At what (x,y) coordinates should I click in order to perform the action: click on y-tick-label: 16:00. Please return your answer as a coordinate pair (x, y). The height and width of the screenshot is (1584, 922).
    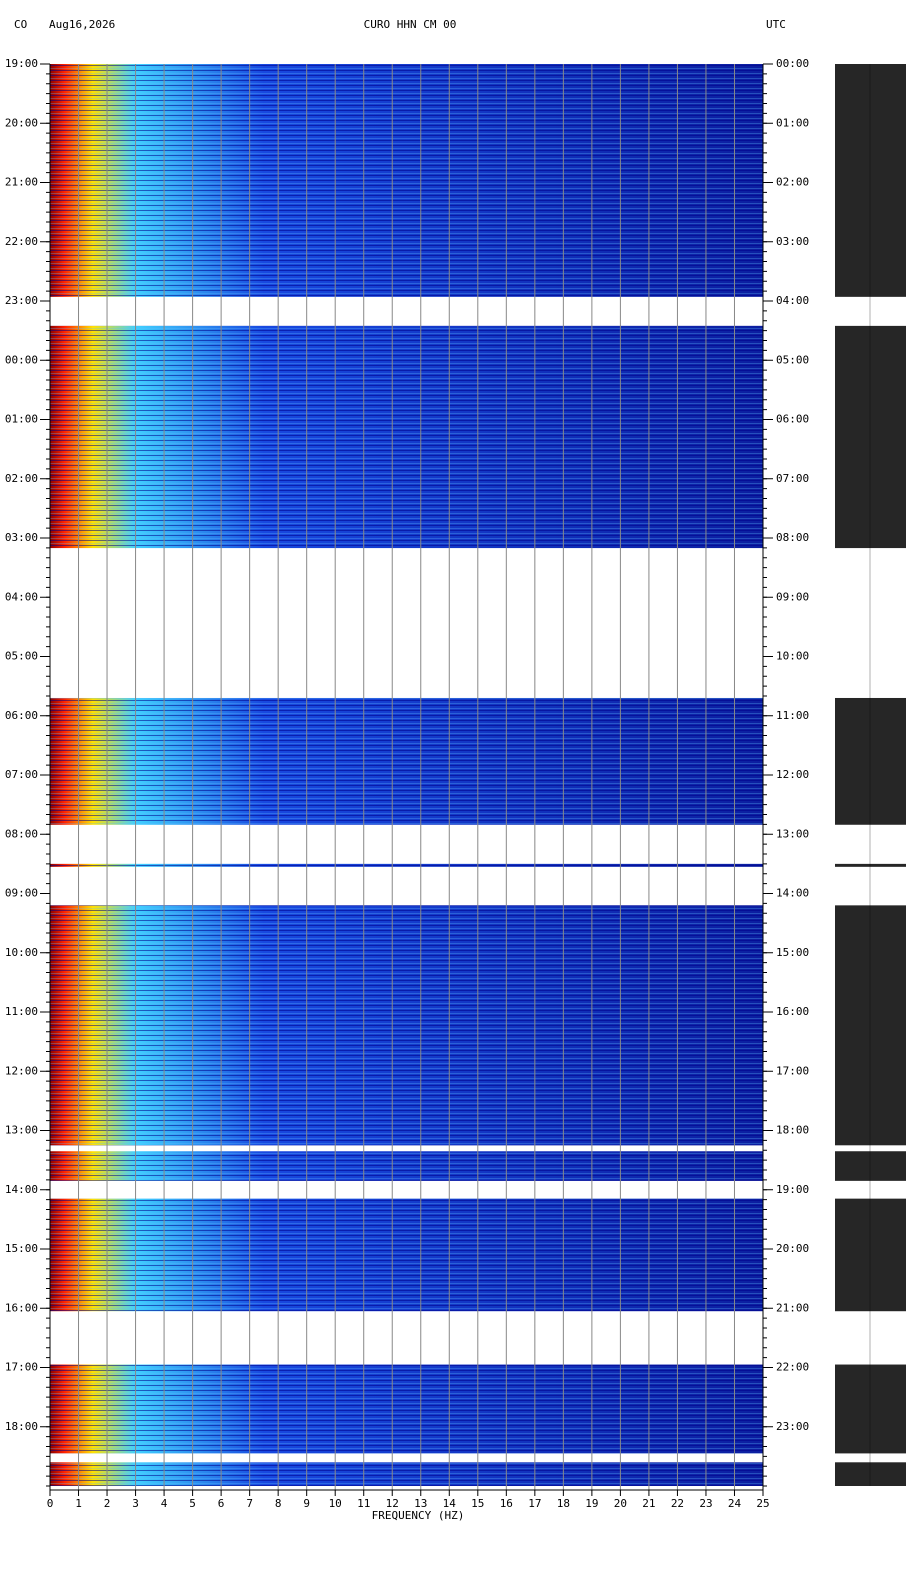
    Looking at the image, I should click on (21, 1307).